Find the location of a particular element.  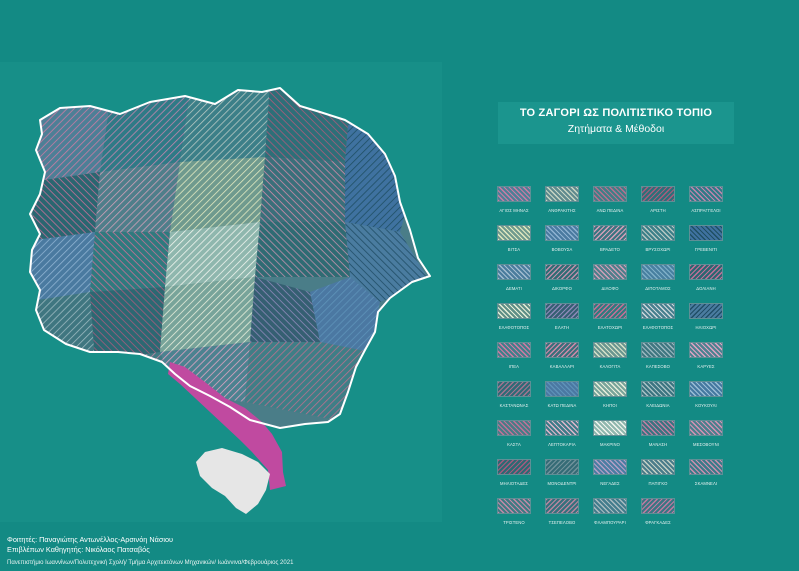

legend-label: ΒΟΒΟΥΣΑ is located at coordinates (562, 249).